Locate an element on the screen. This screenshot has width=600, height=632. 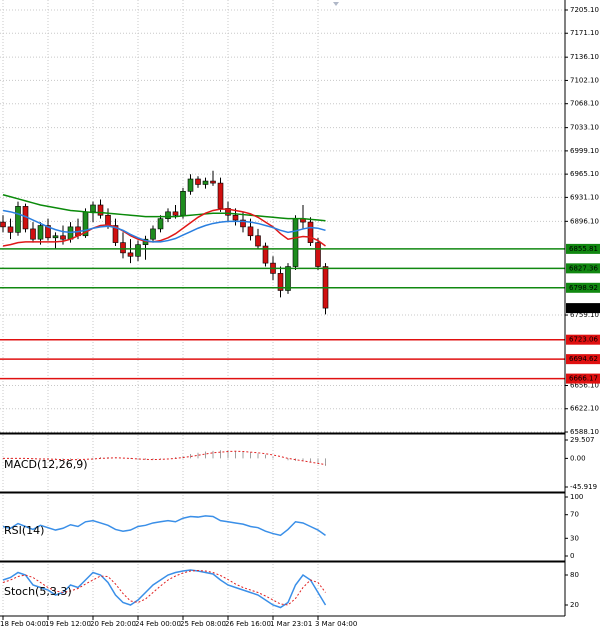
current-price-box is located at coordinates (583, 308).